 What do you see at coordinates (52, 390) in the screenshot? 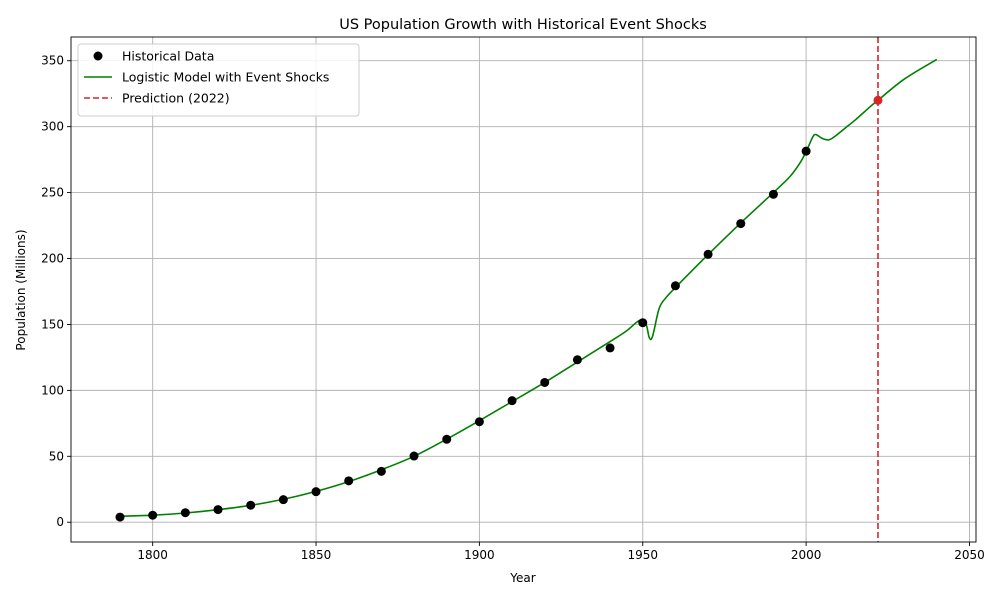
I see `y-tick-label: 100` at bounding box center [52, 390].